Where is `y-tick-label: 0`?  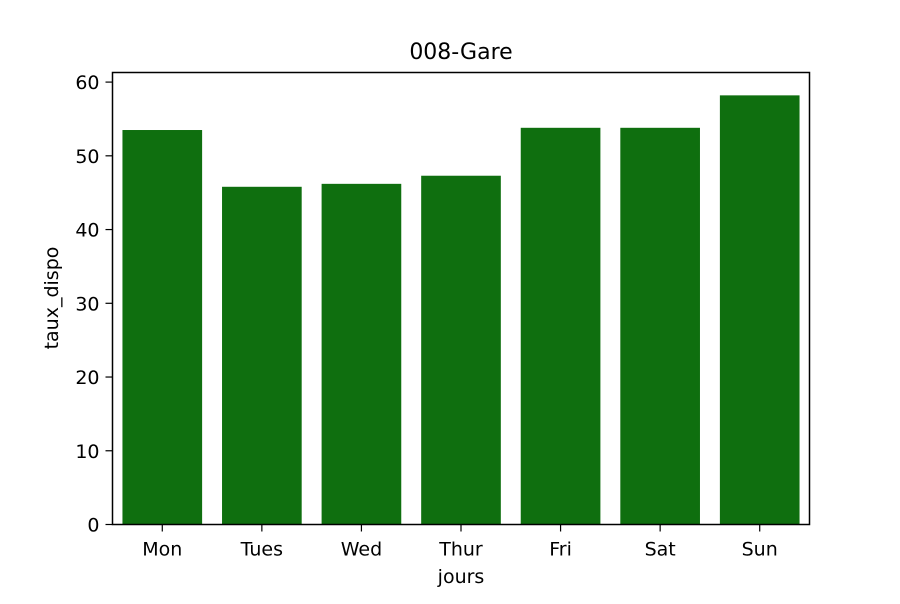
y-tick-label: 0 is located at coordinates (93, 526).